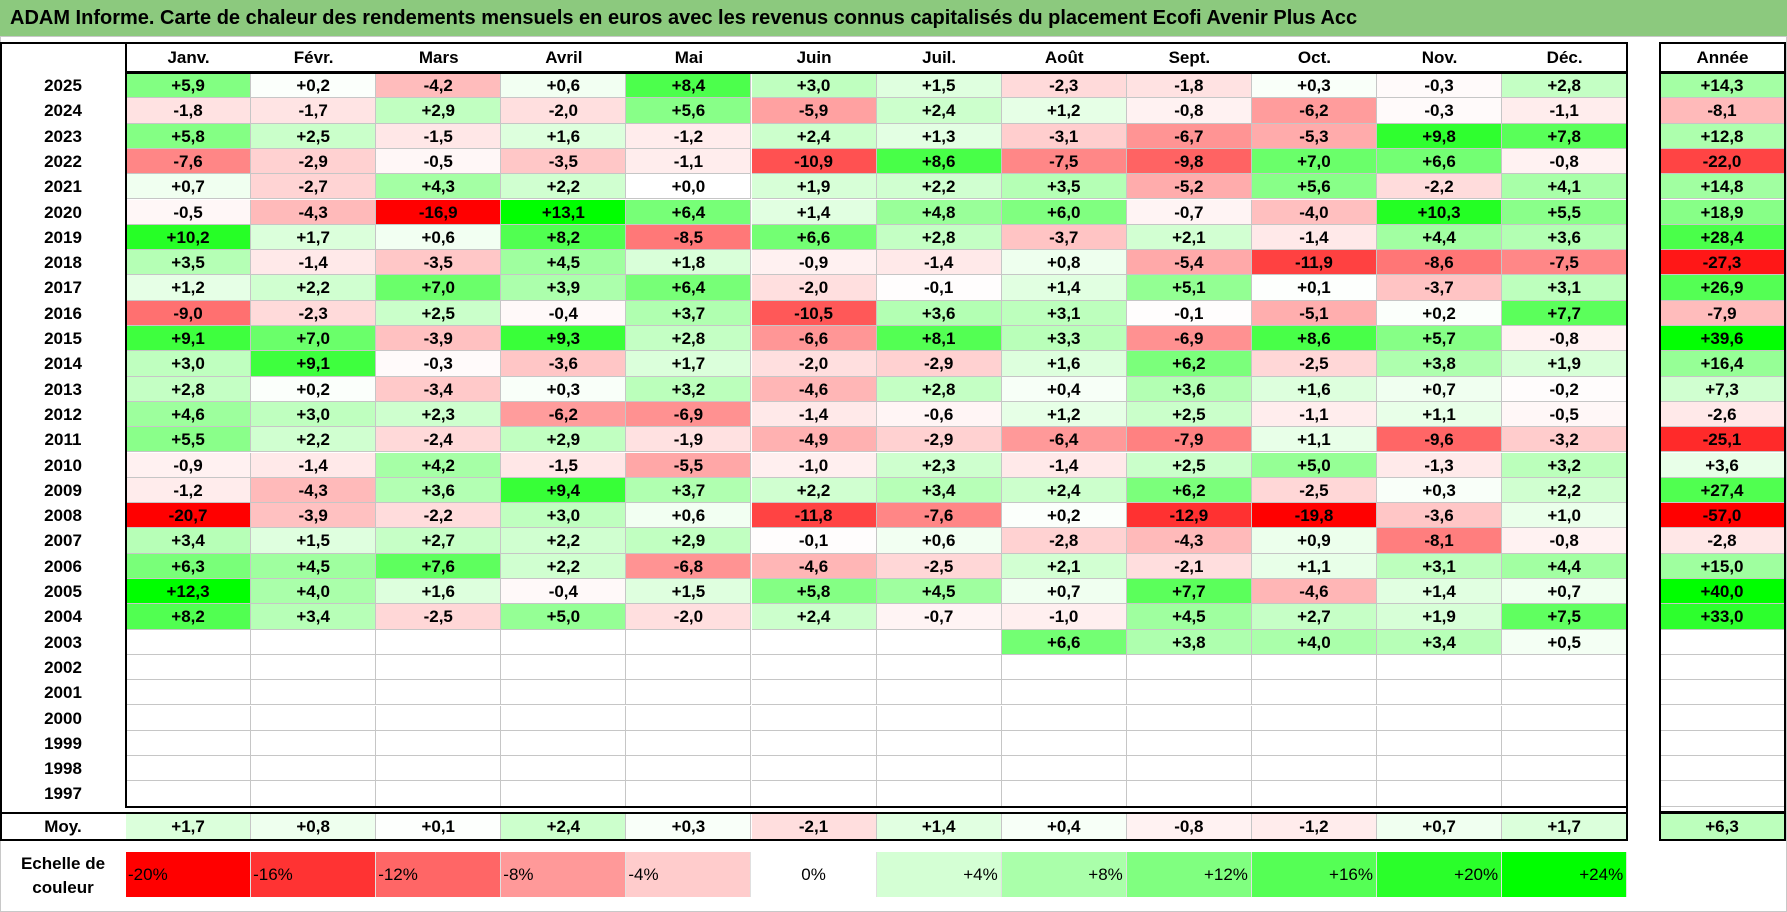 This screenshot has width=1787, height=912. Describe the element at coordinates (1064, 874) in the screenshot. I see `color-scale-stop: +8%` at that location.